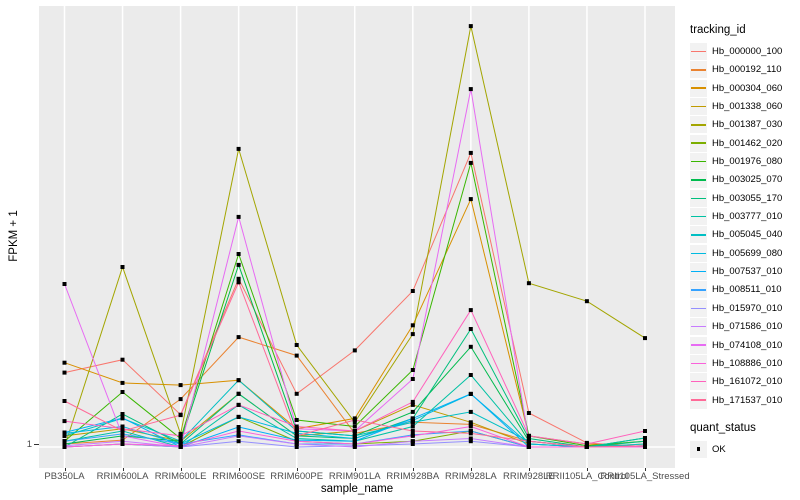 The image size is (800, 500). I want to click on legend-item: Hb_074108_010, so click(744, 345).